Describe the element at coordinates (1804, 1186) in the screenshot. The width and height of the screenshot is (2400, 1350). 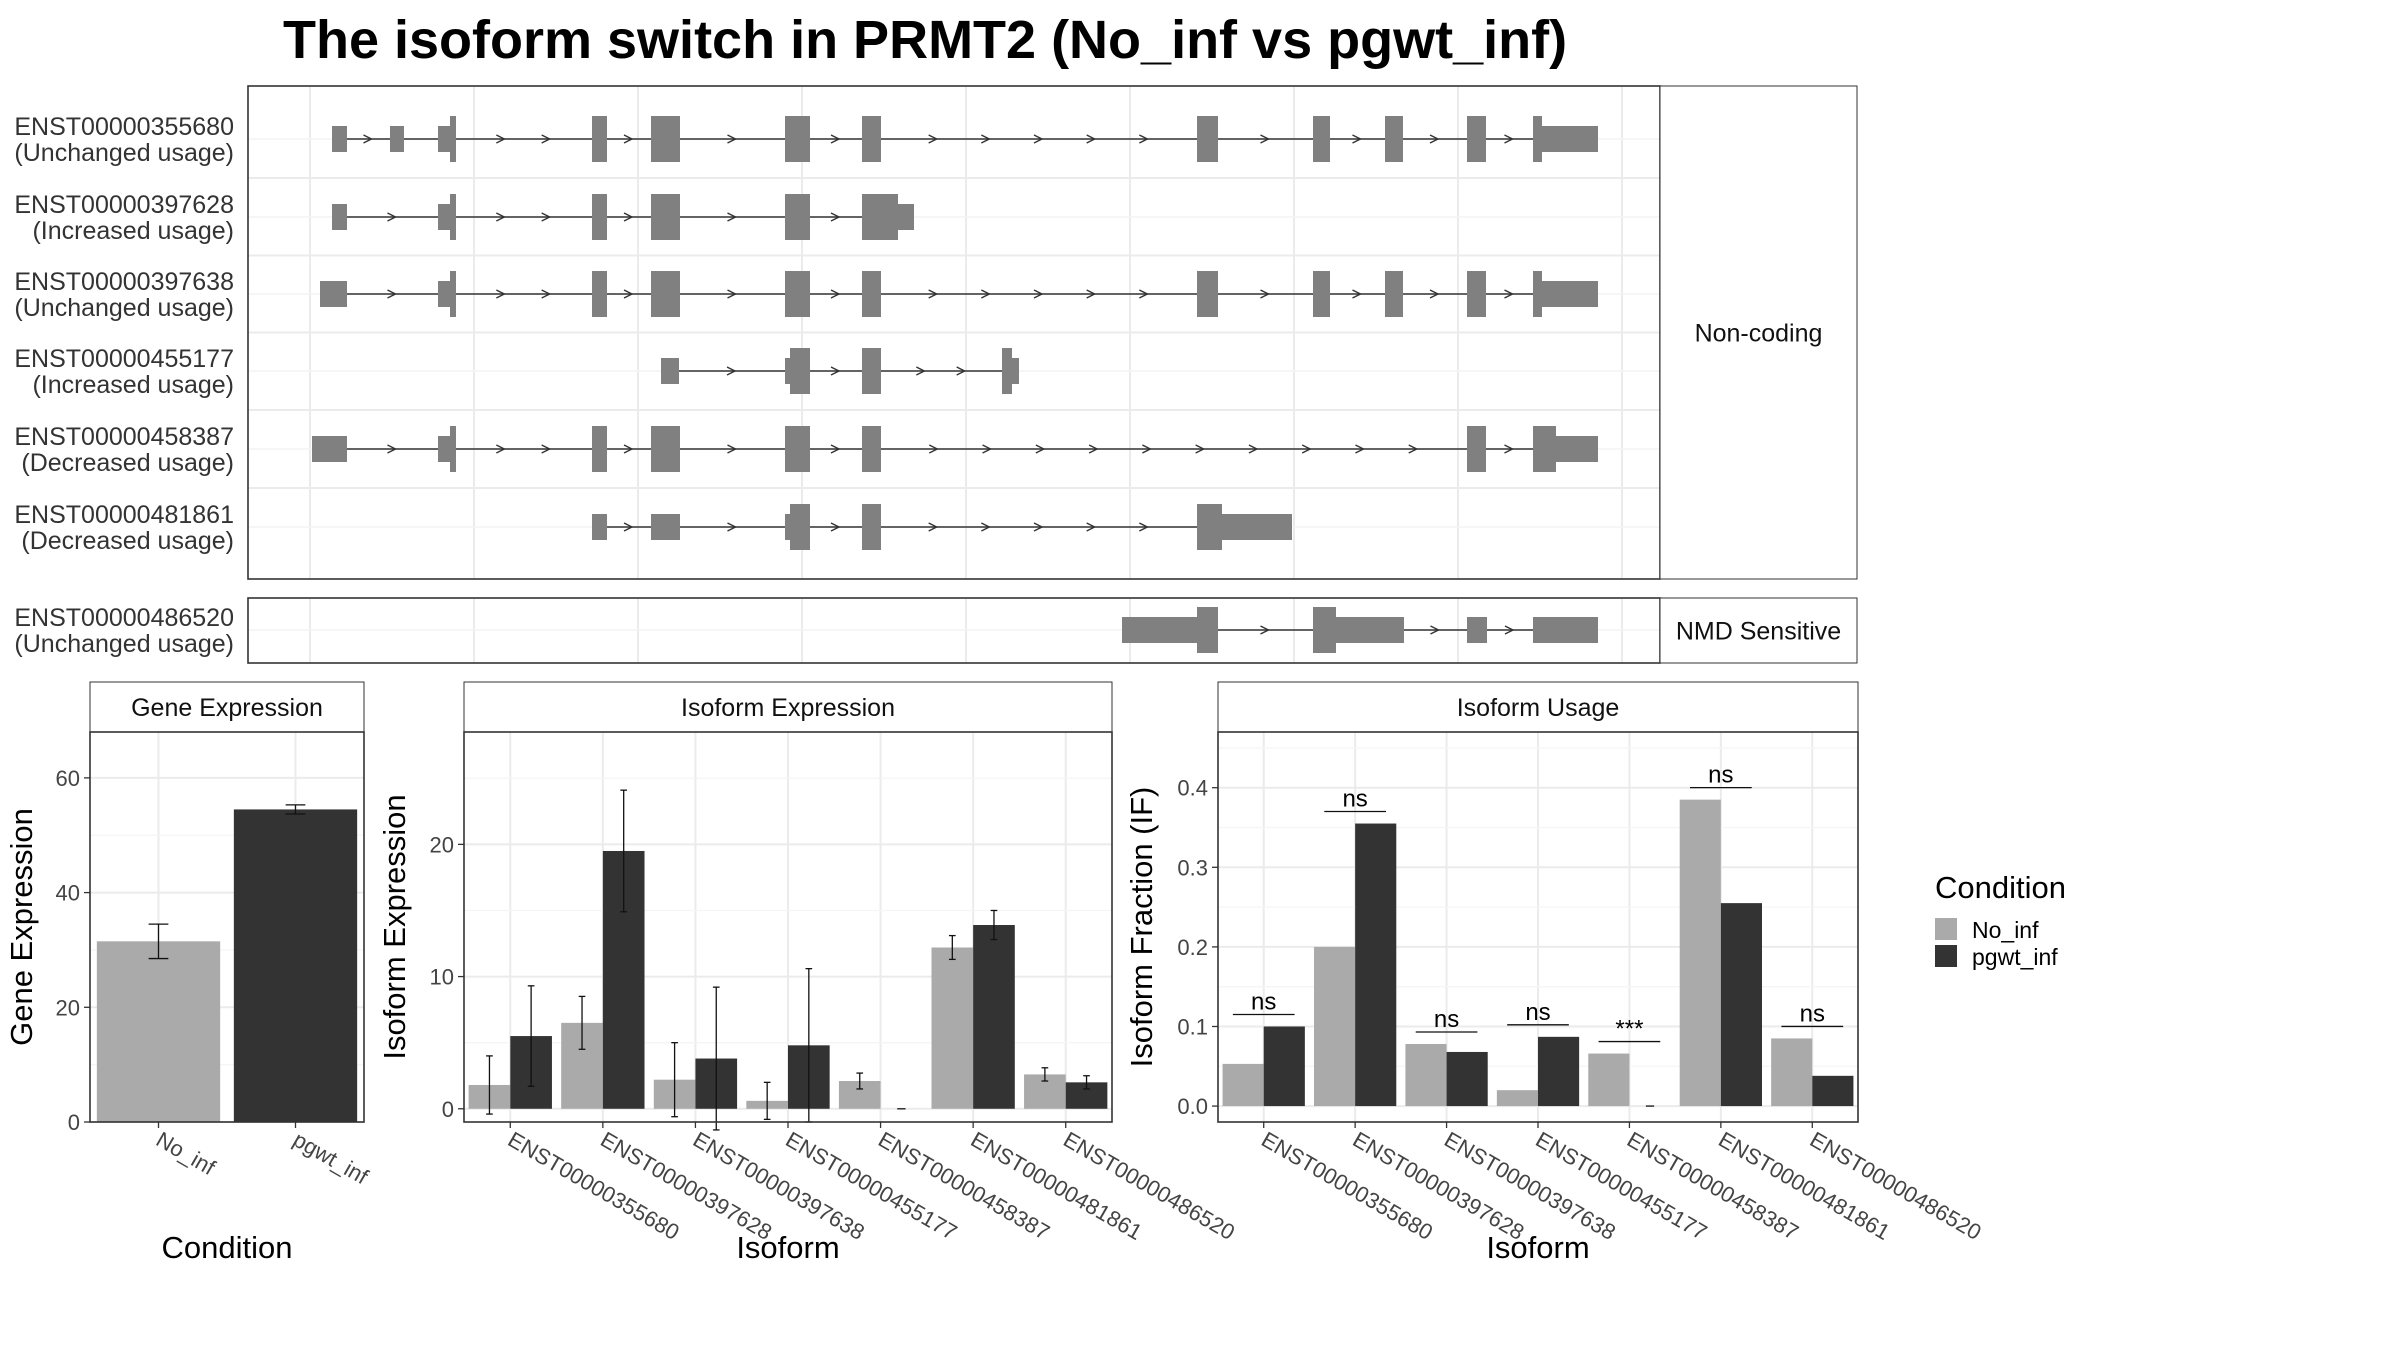
I see `x-tick-label: ENST00000481861` at that location.